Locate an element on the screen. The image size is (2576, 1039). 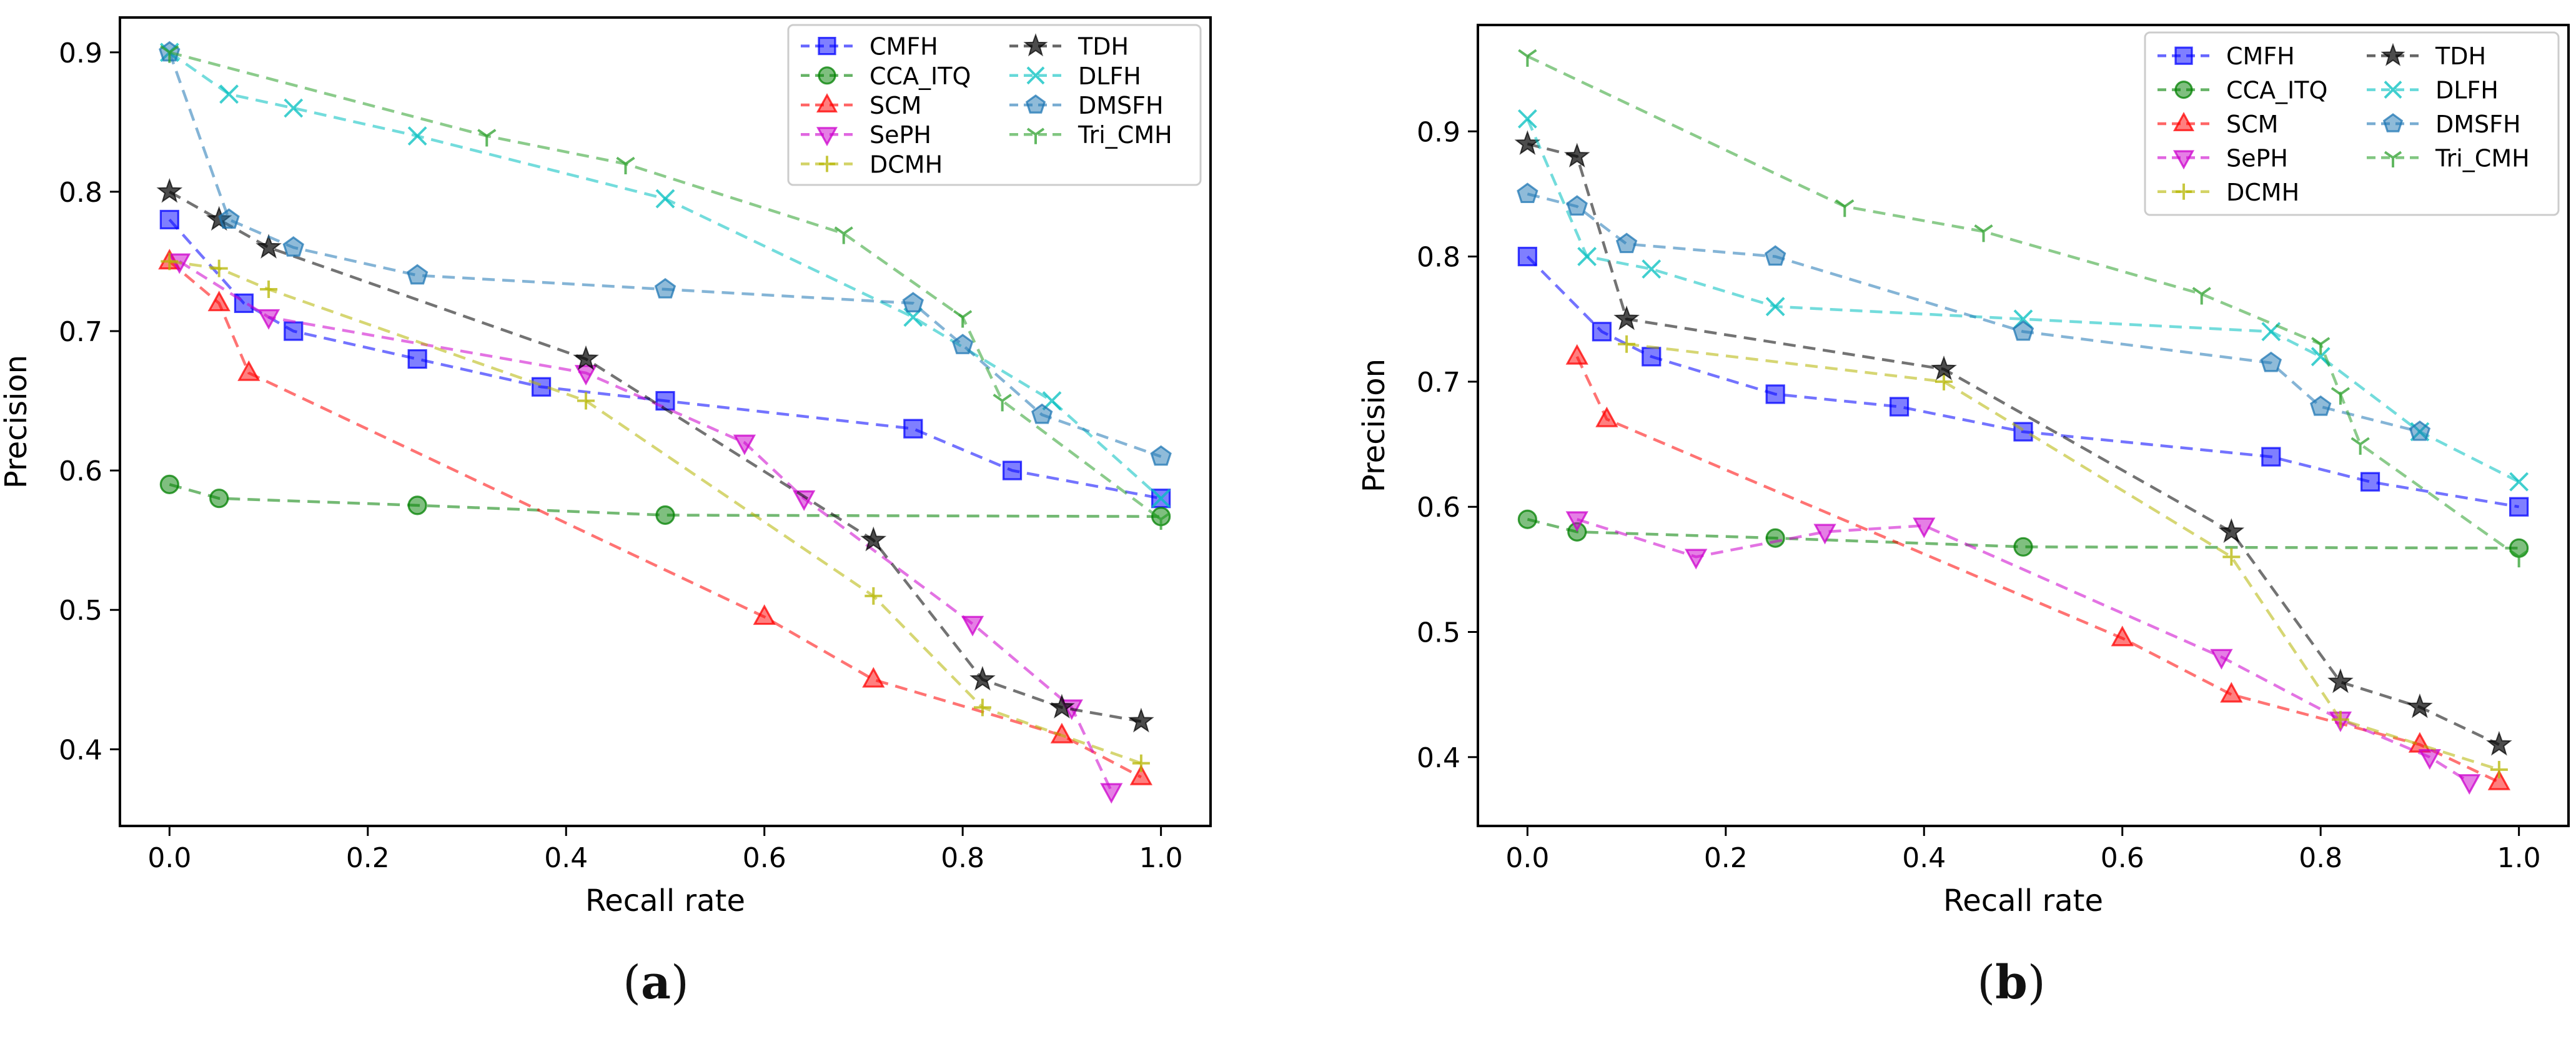
x-axis-label: Recall rate is located at coordinates (665, 900).